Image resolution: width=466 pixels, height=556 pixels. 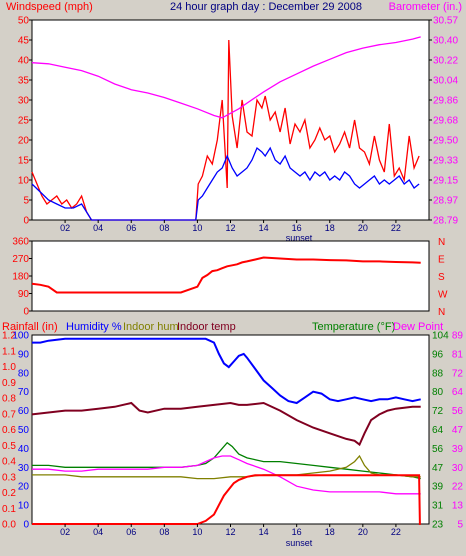 What do you see at coordinates (26, 312) in the screenshot?
I see `direction-tick-label: 0` at bounding box center [26, 312].